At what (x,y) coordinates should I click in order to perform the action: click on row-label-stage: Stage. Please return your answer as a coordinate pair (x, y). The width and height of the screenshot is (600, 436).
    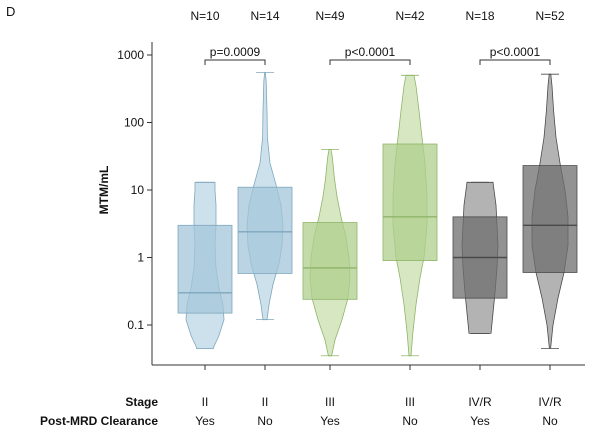
    Looking at the image, I should click on (141, 402).